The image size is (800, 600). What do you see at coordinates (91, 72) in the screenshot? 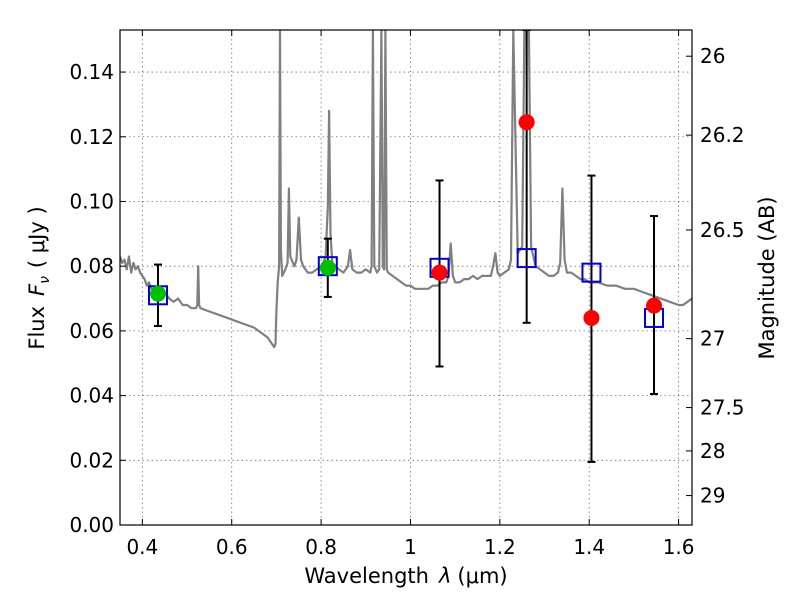
I see `y-tick-label: 0.14` at bounding box center [91, 72].